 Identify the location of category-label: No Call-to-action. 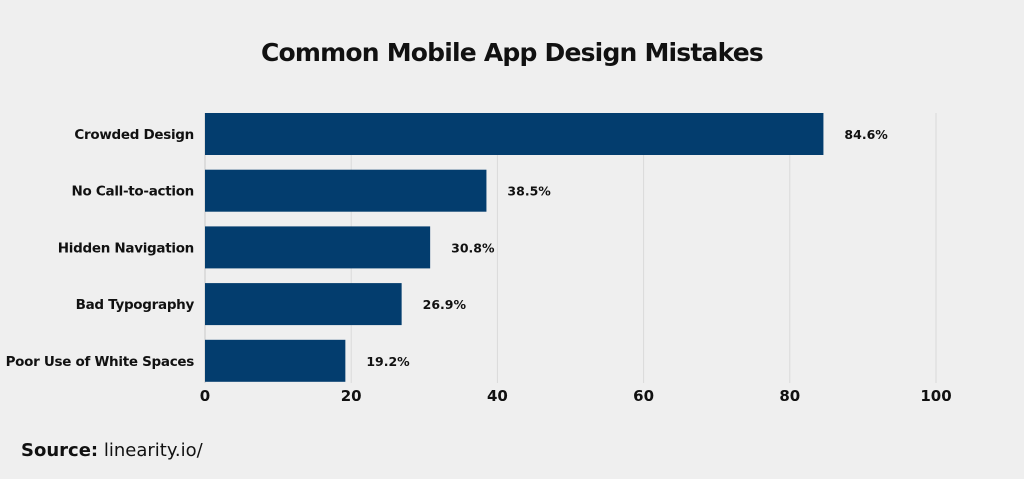
(133, 192).